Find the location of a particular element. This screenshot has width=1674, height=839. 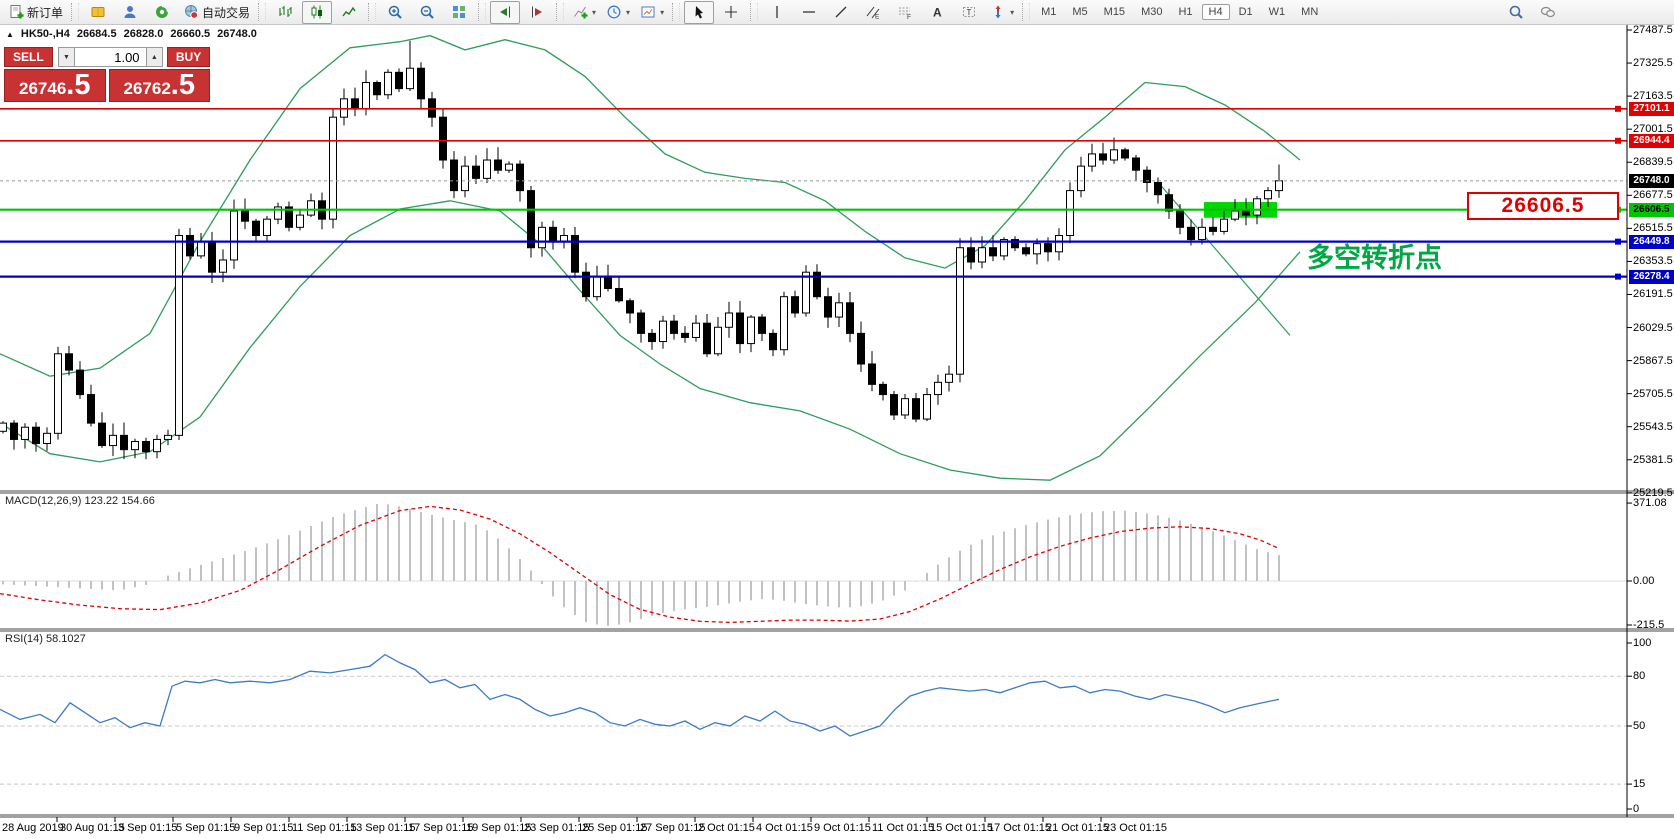

search-button is located at coordinates (1516, 12).